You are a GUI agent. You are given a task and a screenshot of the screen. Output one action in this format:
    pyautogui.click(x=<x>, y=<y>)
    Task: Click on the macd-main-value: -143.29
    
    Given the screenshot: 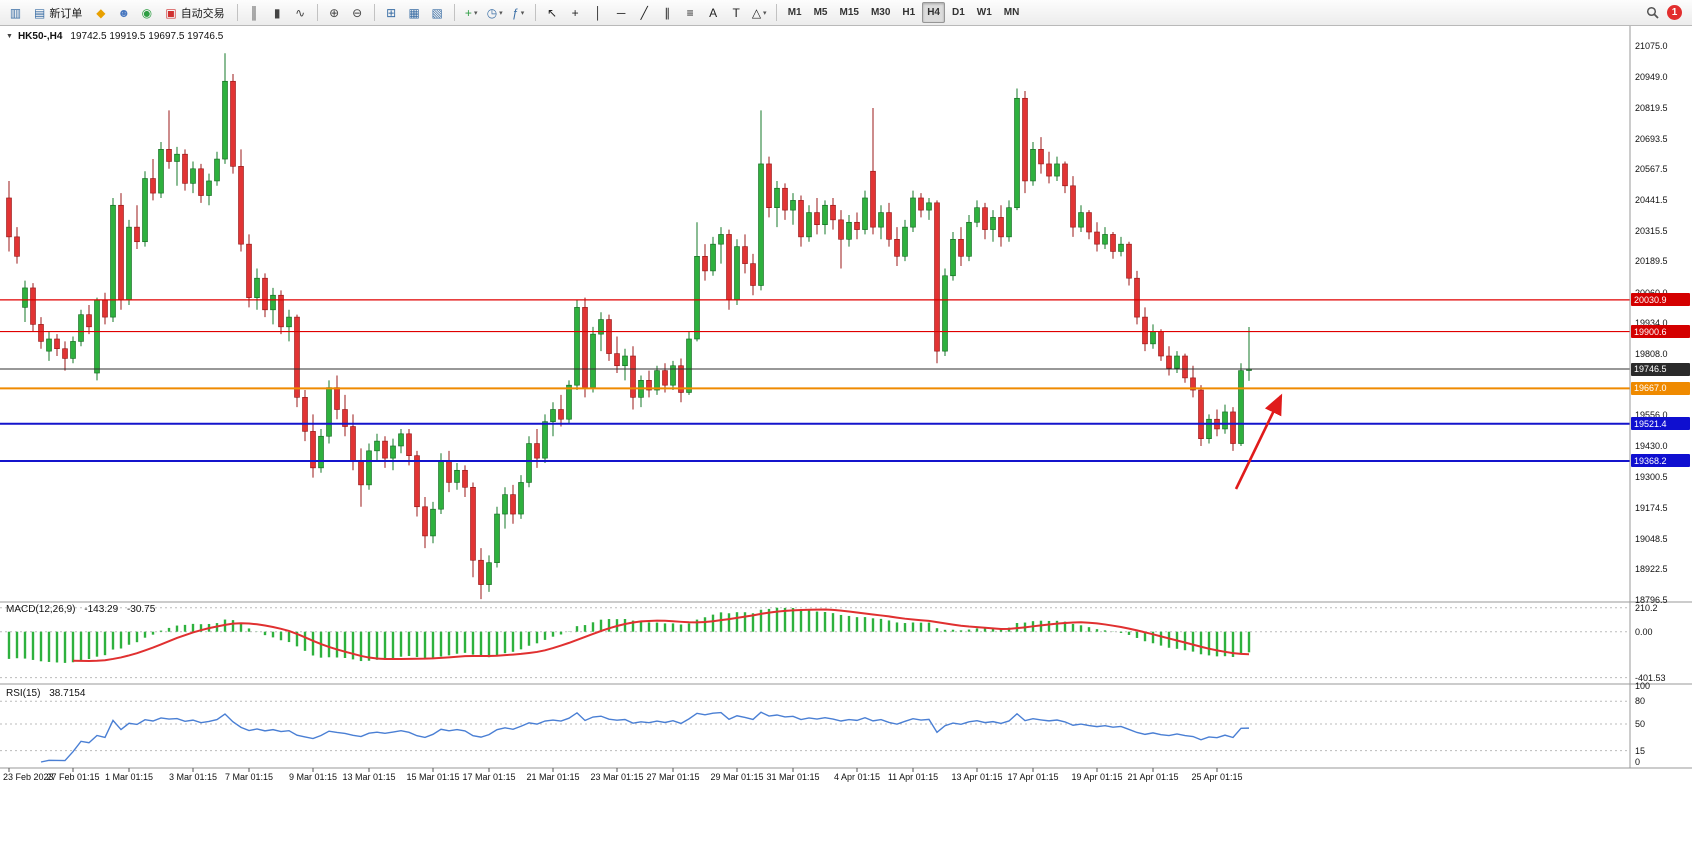 What is the action you would take?
    pyautogui.click(x=101, y=609)
    